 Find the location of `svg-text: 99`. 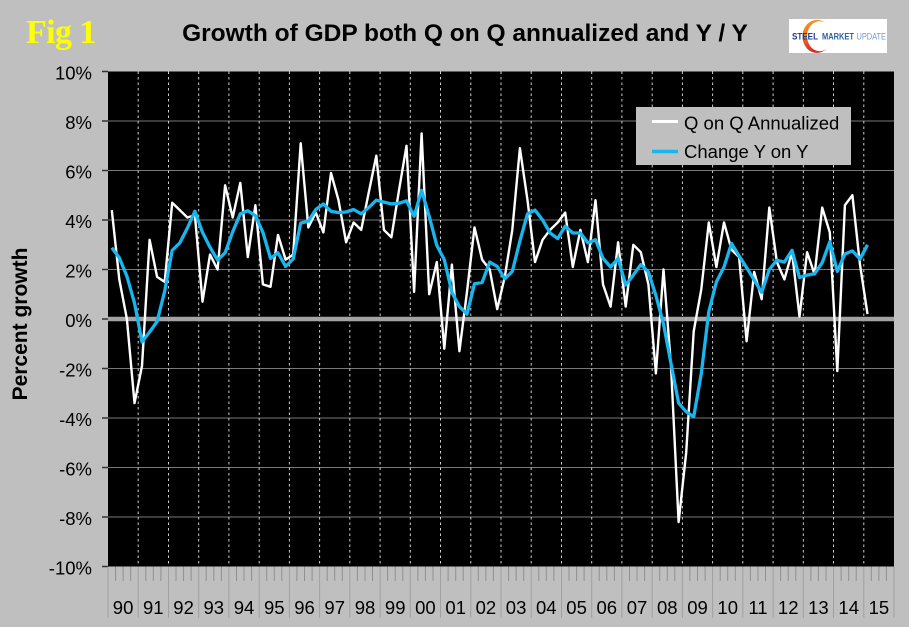

svg-text: 99 is located at coordinates (395, 607).